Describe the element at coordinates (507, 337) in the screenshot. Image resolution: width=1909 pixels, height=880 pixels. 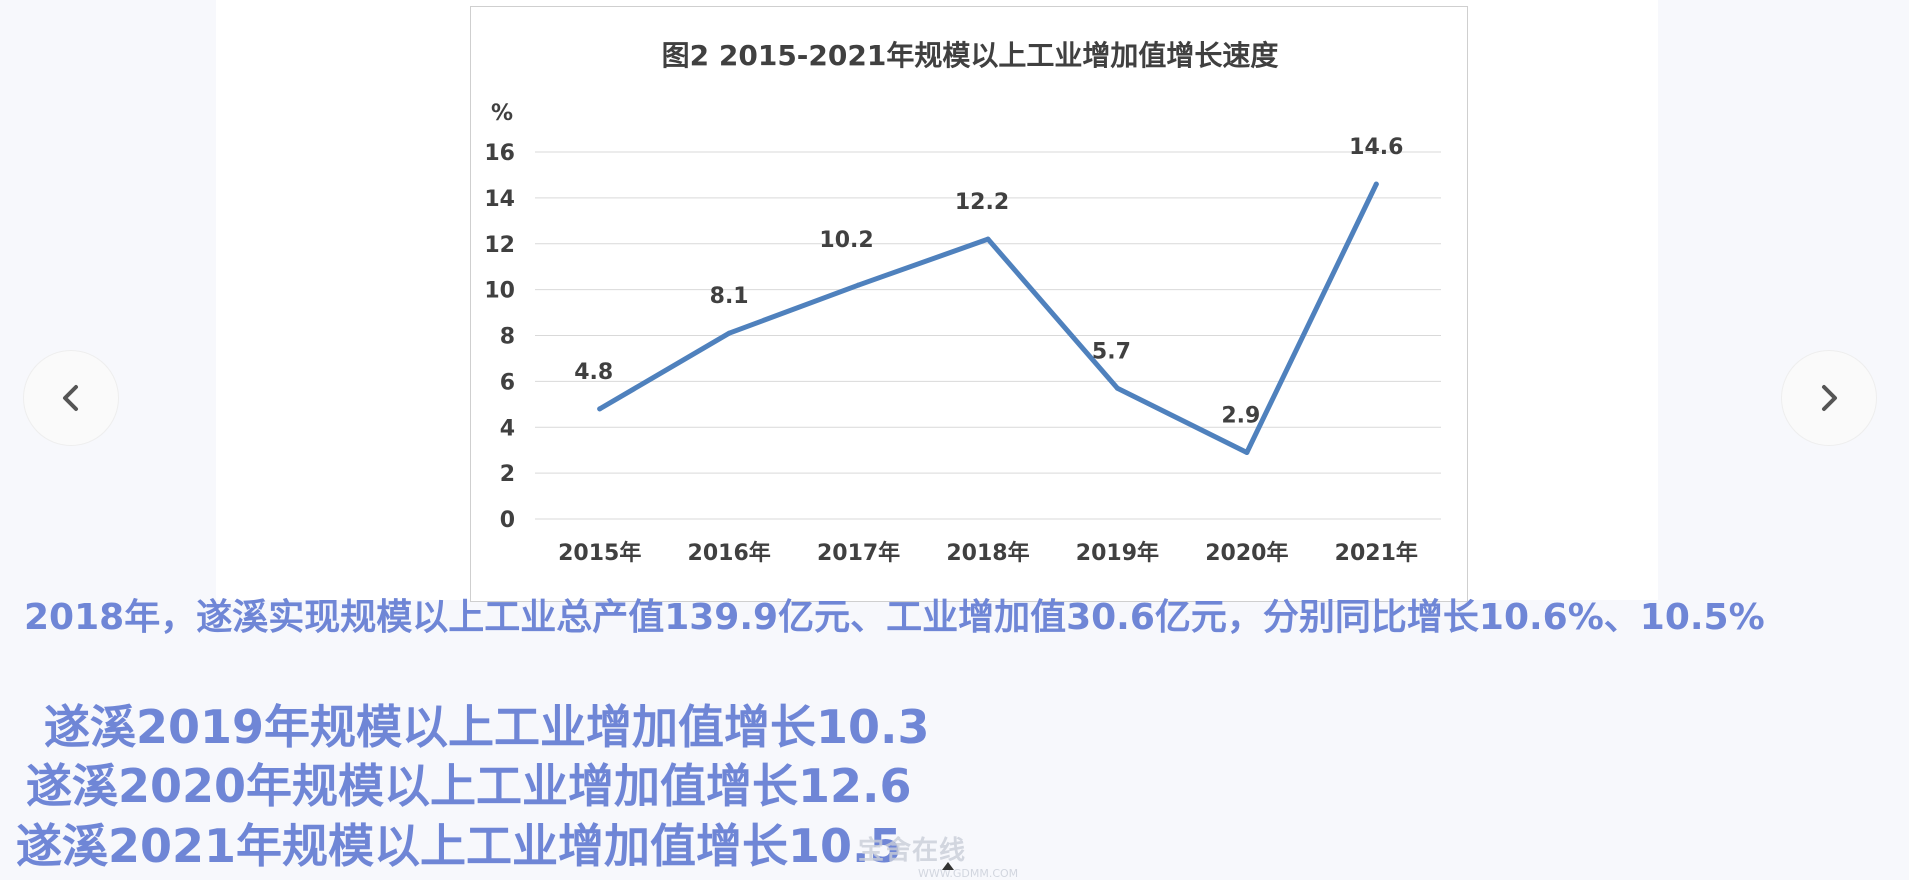
I see `y-tick-label: 8` at that location.